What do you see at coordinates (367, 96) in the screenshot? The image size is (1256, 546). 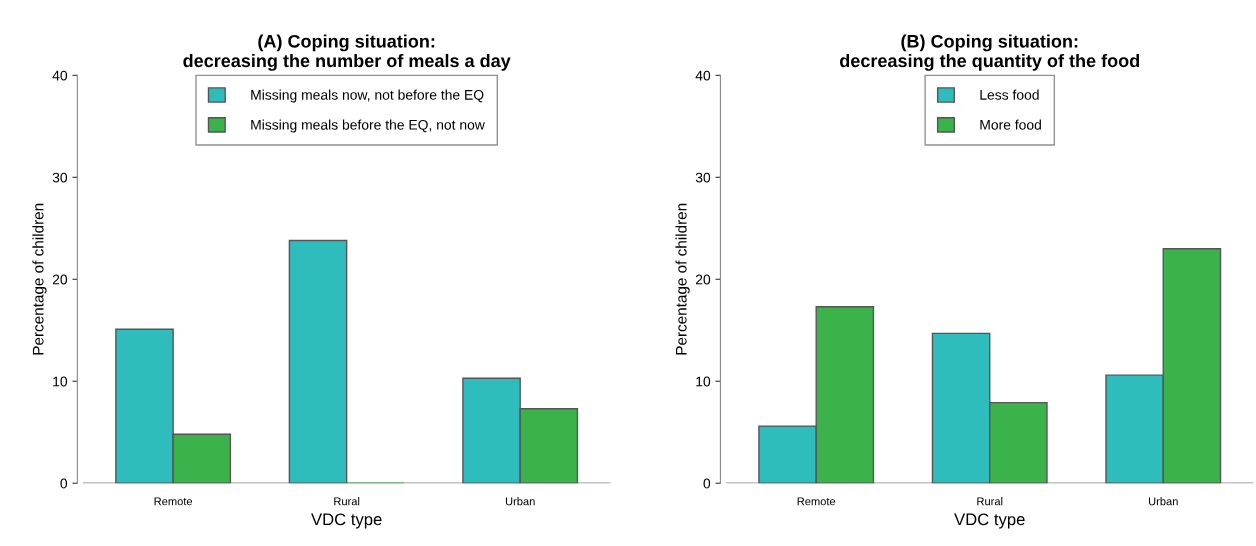 I see `legend-label: Missing meals now, not before the EQ` at bounding box center [367, 96].